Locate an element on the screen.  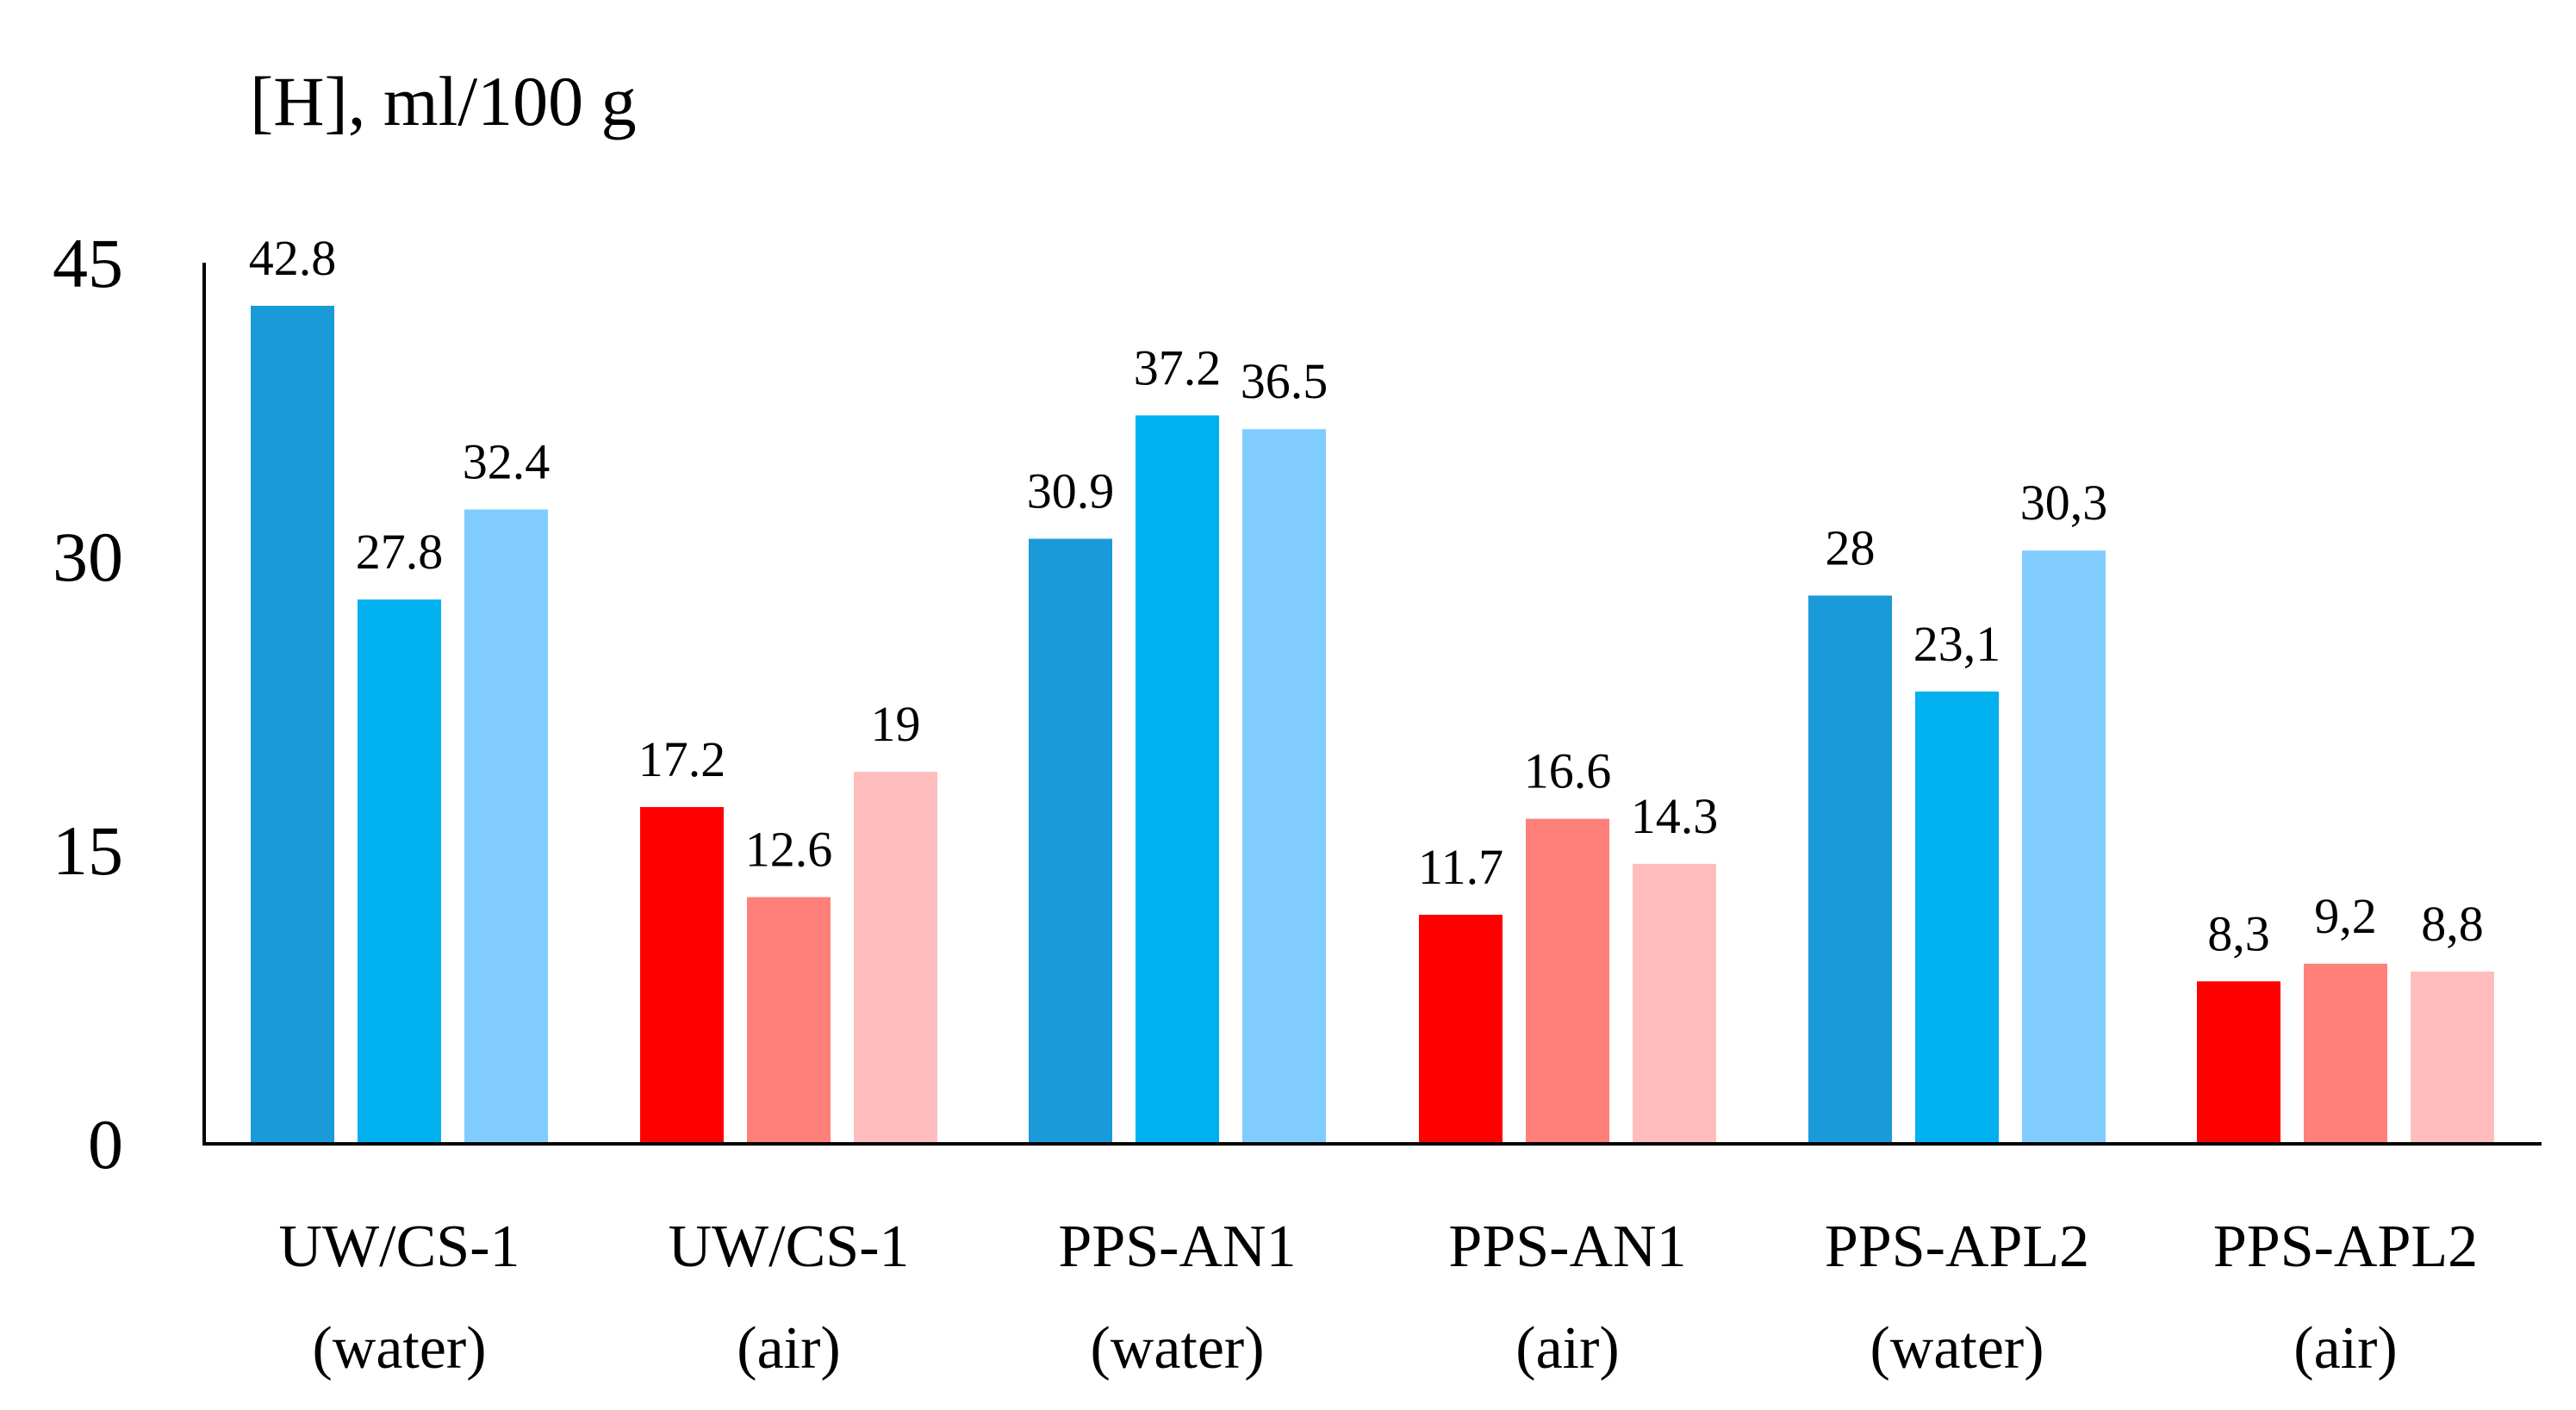
data-label: 16.6 is located at coordinates (1568, 771).